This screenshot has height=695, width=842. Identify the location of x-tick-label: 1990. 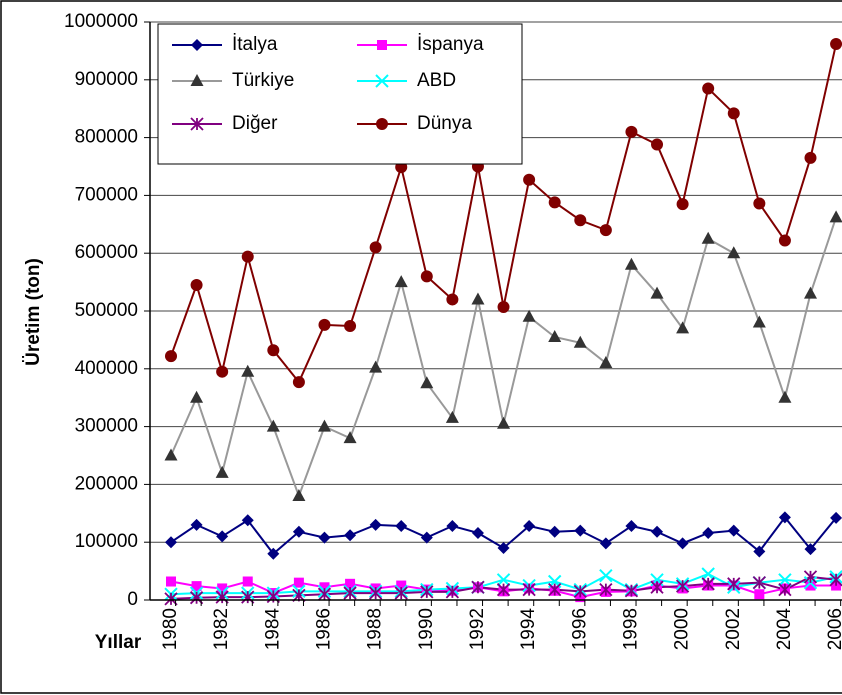
(426, 629).